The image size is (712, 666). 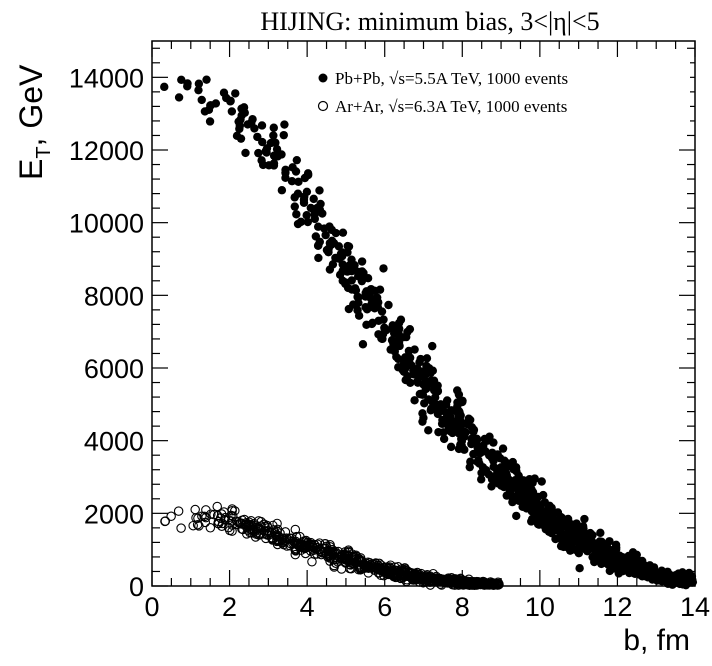 I want to click on series-ar-ar, so click(x=332, y=546).